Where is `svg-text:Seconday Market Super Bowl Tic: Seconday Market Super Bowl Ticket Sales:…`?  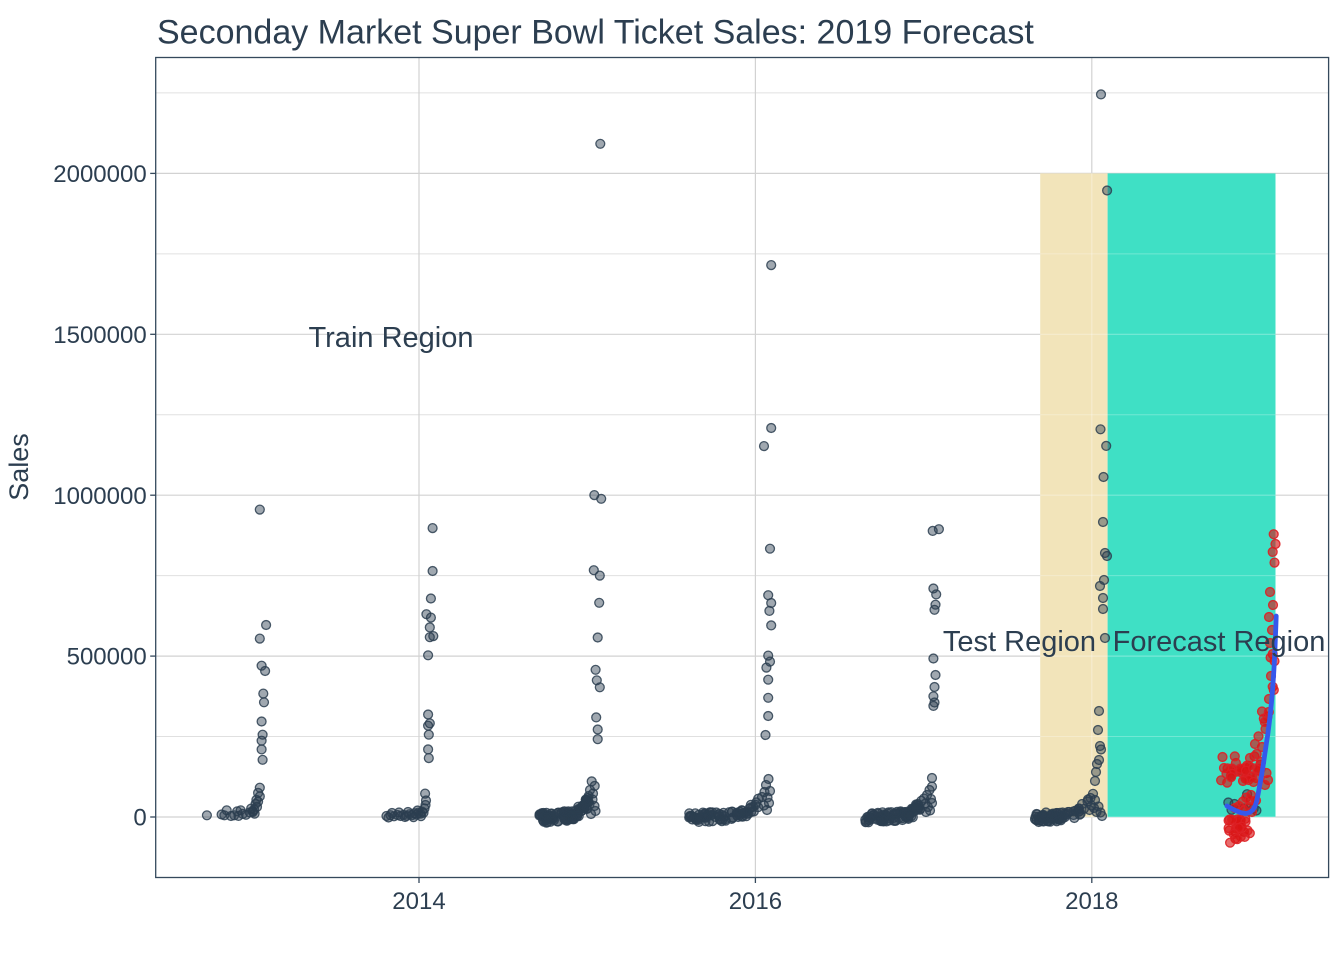
svg-text:Seconday Market Super Bowl Tic: Seconday Market Super Bowl Ticket Sales:… is located at coordinates (595, 33).